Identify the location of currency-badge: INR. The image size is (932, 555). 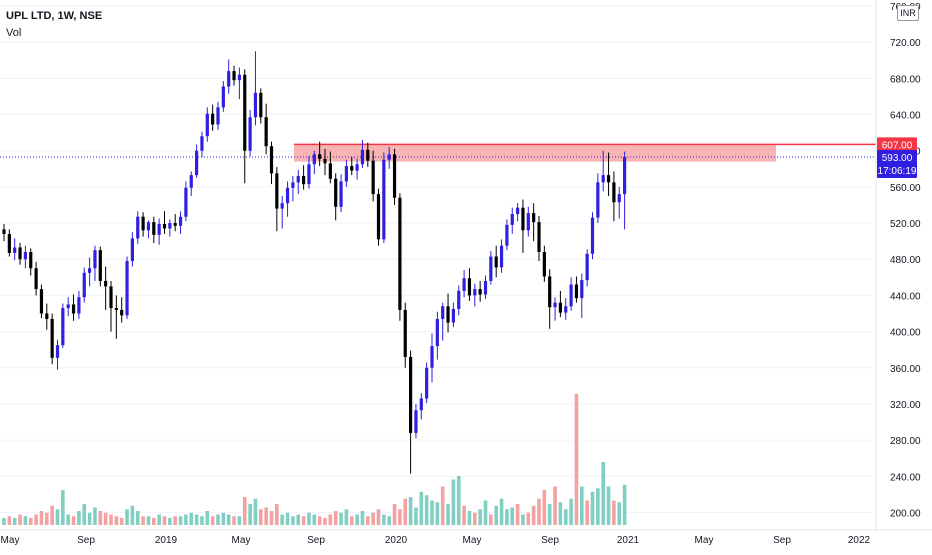
(908, 13).